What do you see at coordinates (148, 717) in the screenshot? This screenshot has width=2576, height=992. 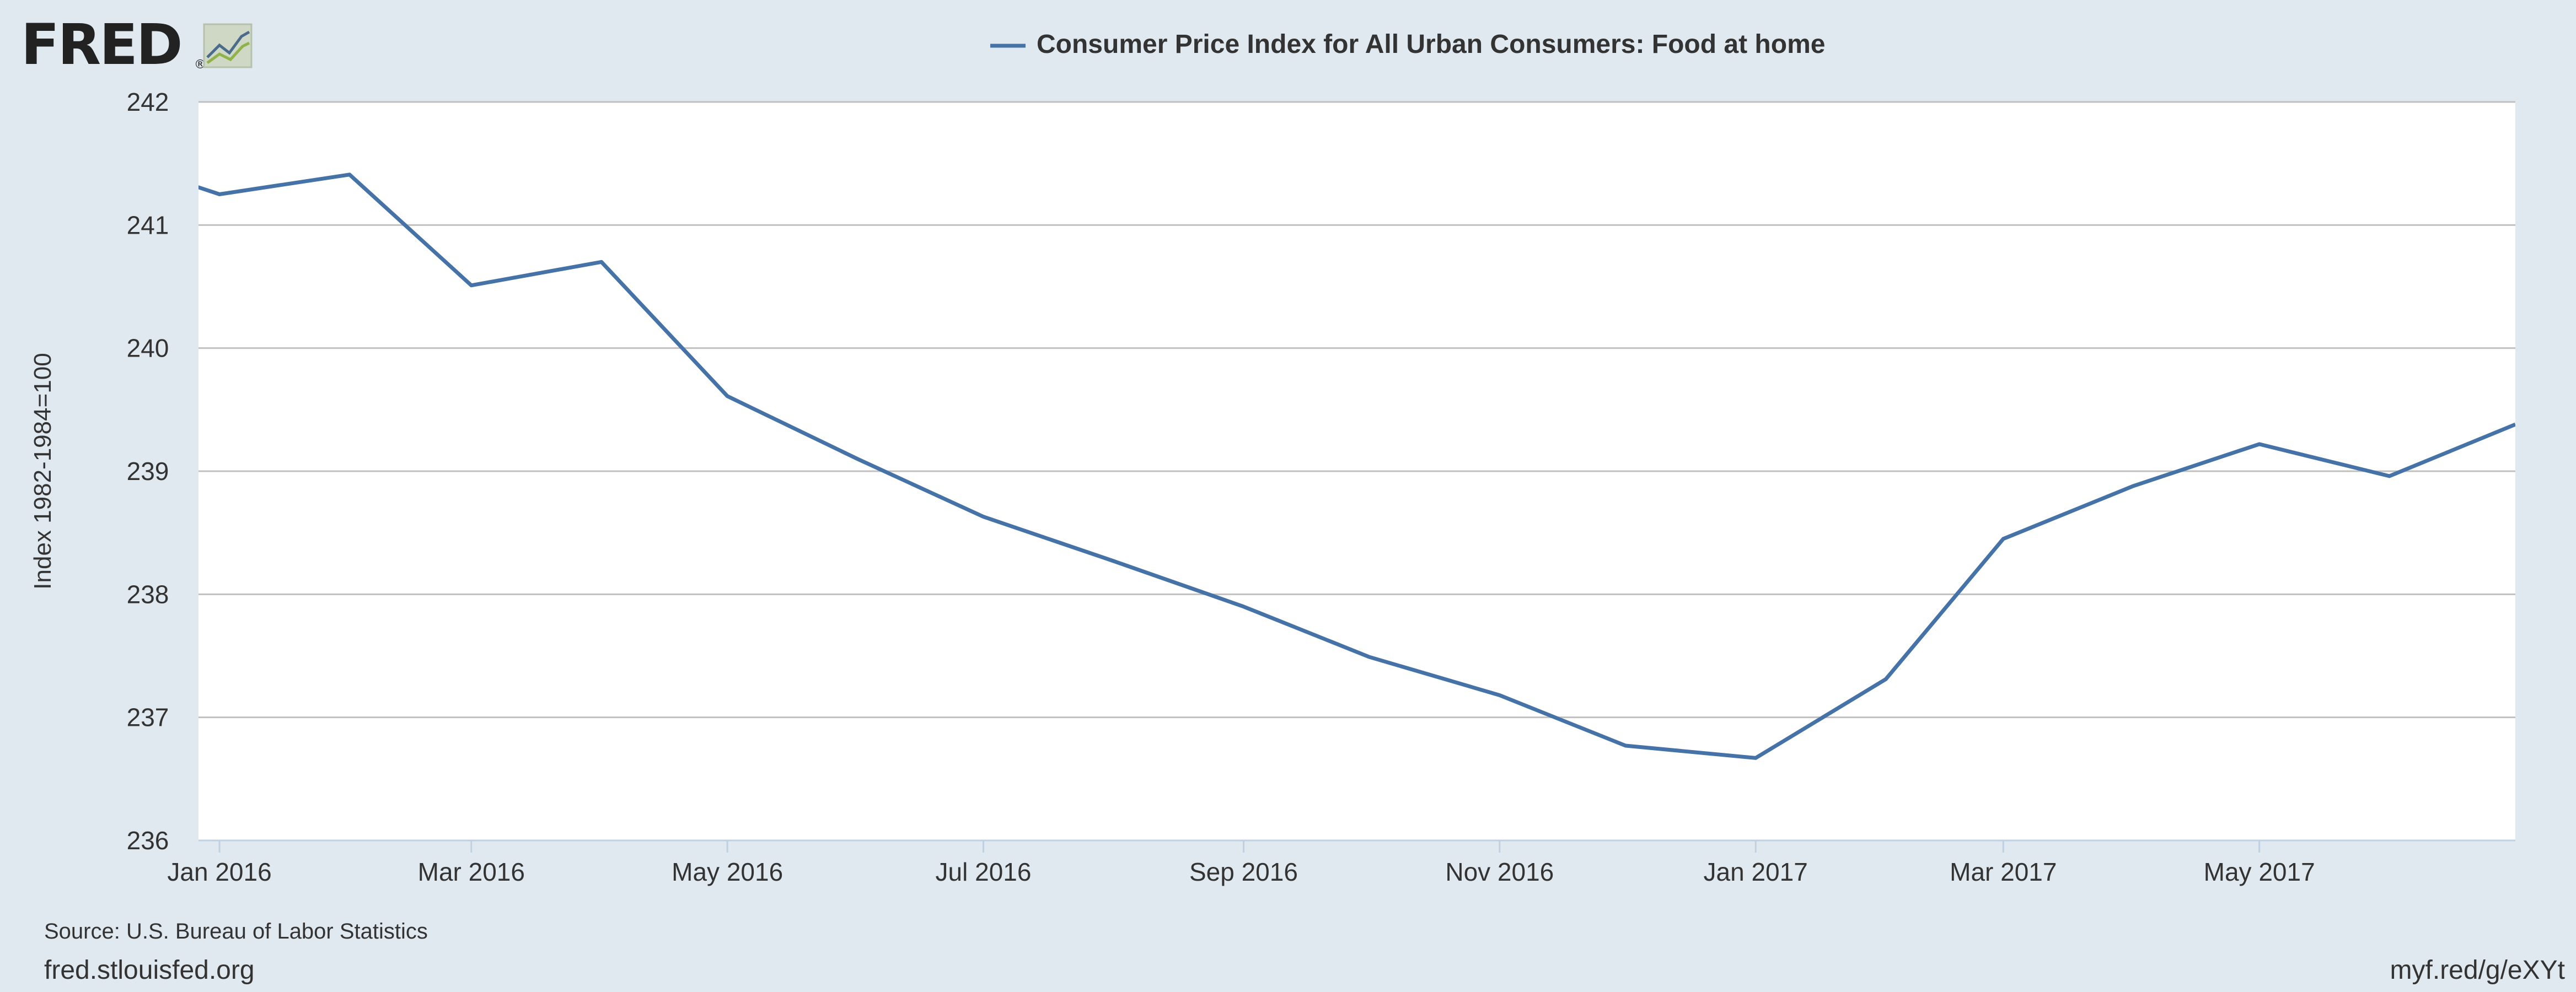 I see `y-tick-label: 237` at bounding box center [148, 717].